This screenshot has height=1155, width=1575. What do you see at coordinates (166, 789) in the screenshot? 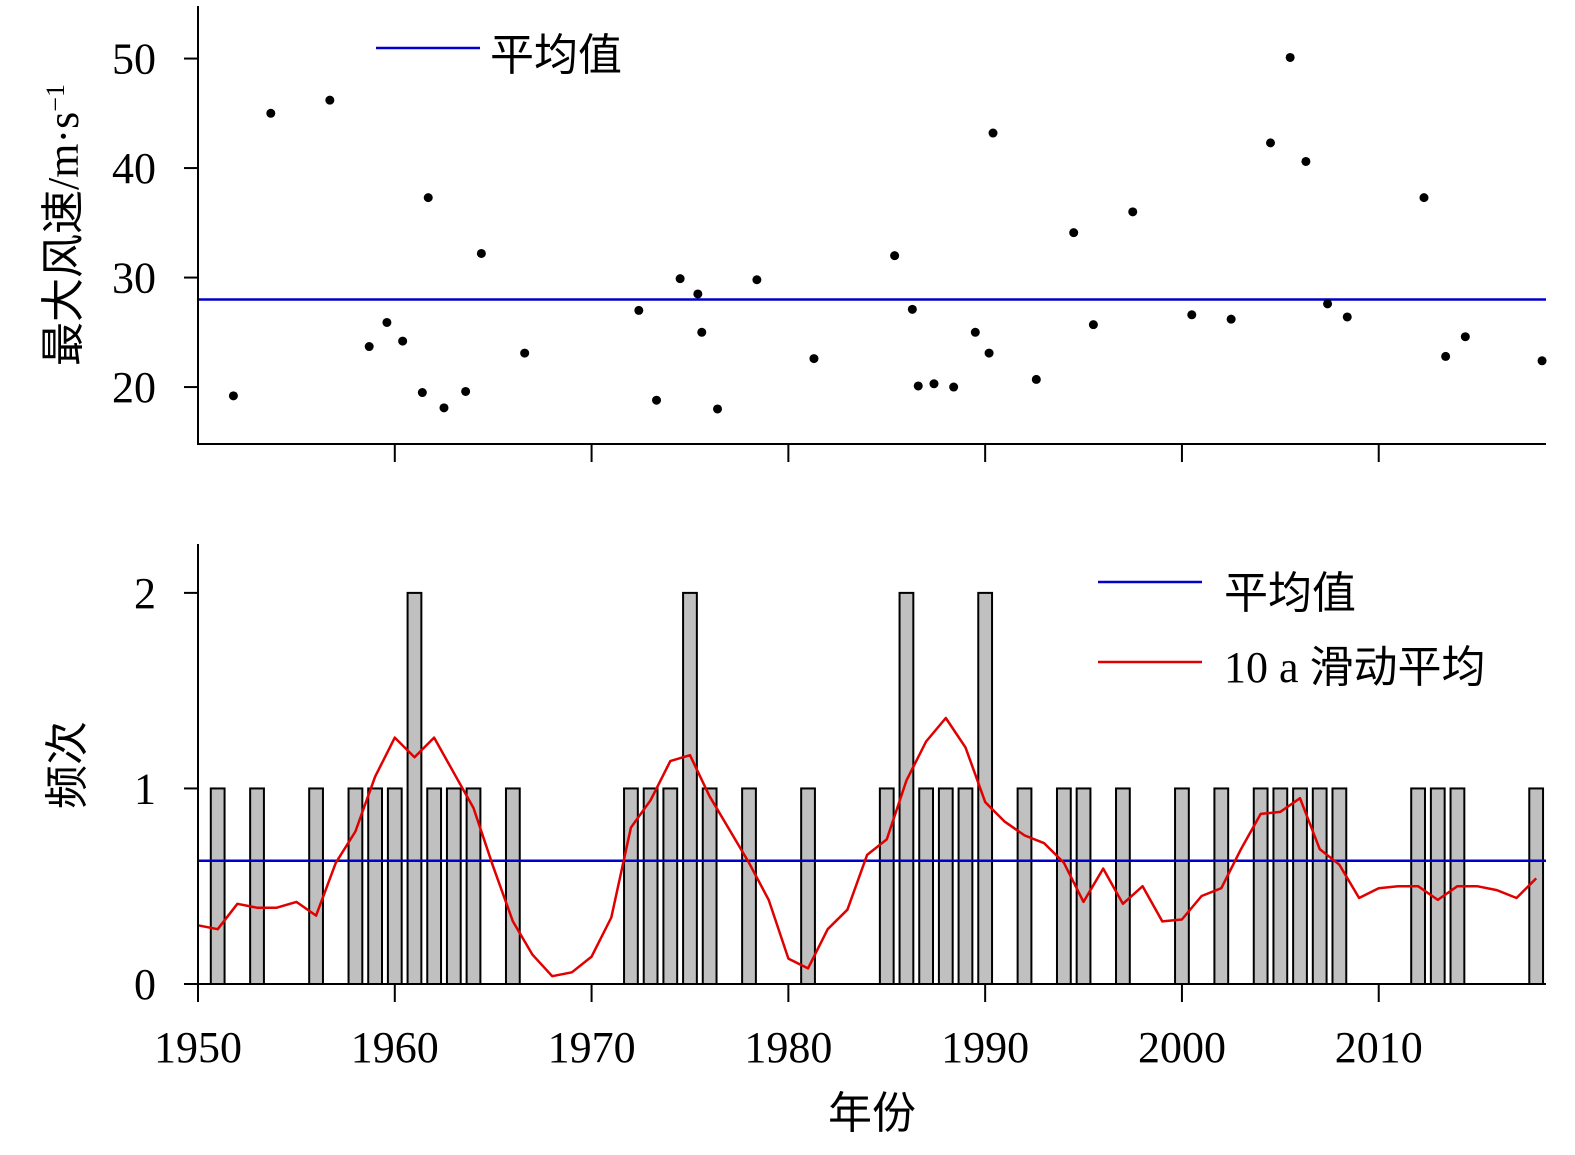
I see `frequency-y-ticks: 0 1 2` at bounding box center [166, 789].